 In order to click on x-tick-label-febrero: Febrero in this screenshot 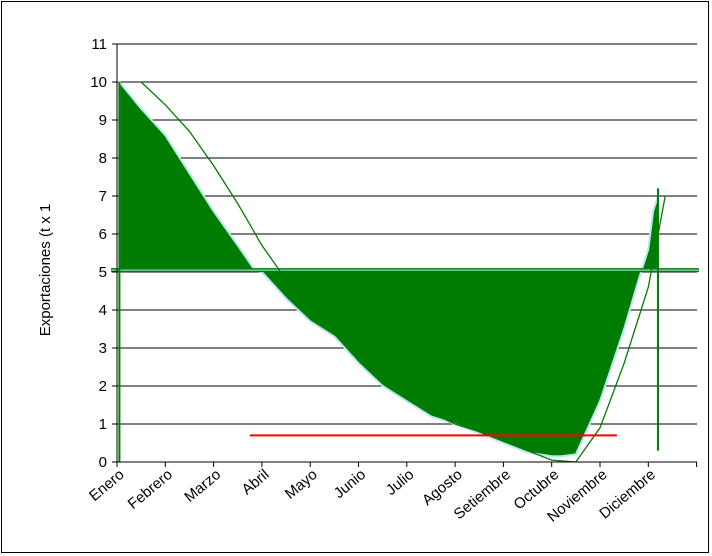, I will do `click(150, 489)`.